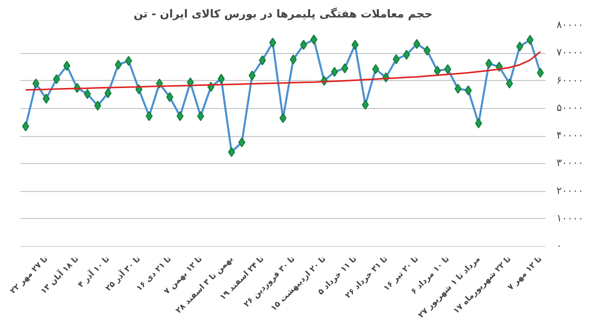 The image size is (600, 325). I want to click on y-tick-label: ۳۰۰۰۰, so click(570, 164).